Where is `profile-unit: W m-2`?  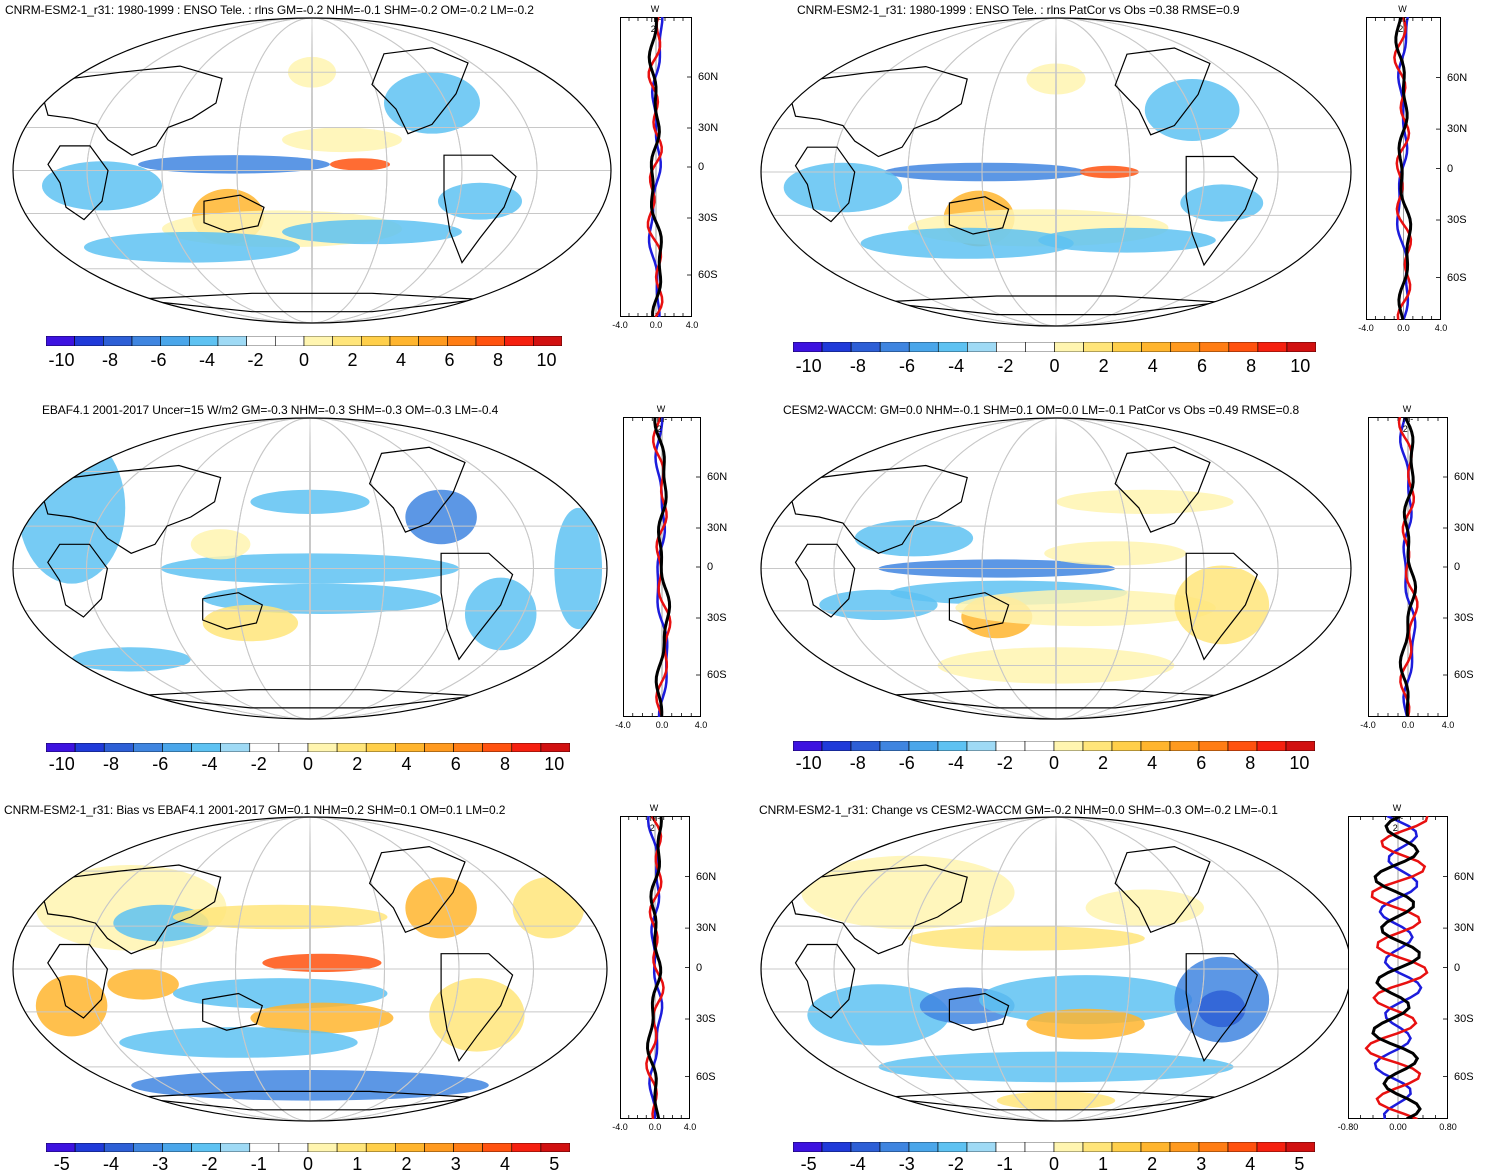 profile-unit: W m-2 is located at coordinates (655, 818).